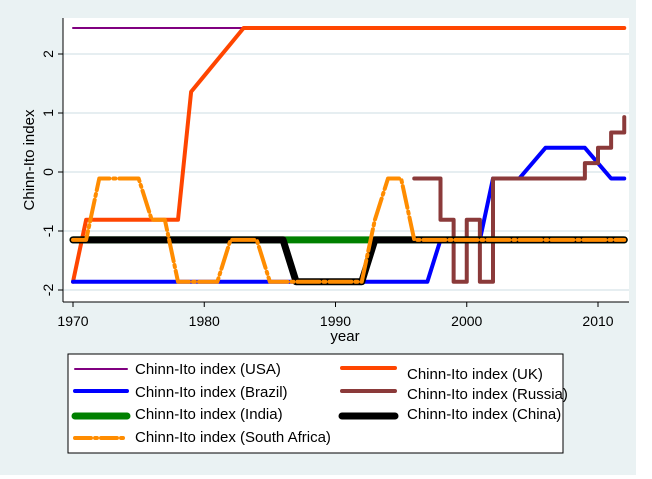 The image size is (652, 479). Describe the element at coordinates (48, 172) in the screenshot. I see `y-tick-label: 0` at that location.